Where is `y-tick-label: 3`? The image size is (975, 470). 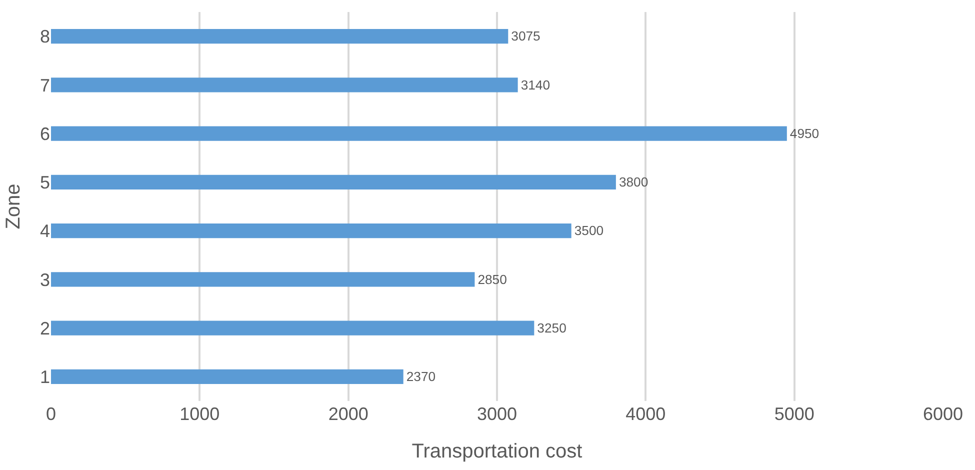 y-tick-label: 3 is located at coordinates (45, 280).